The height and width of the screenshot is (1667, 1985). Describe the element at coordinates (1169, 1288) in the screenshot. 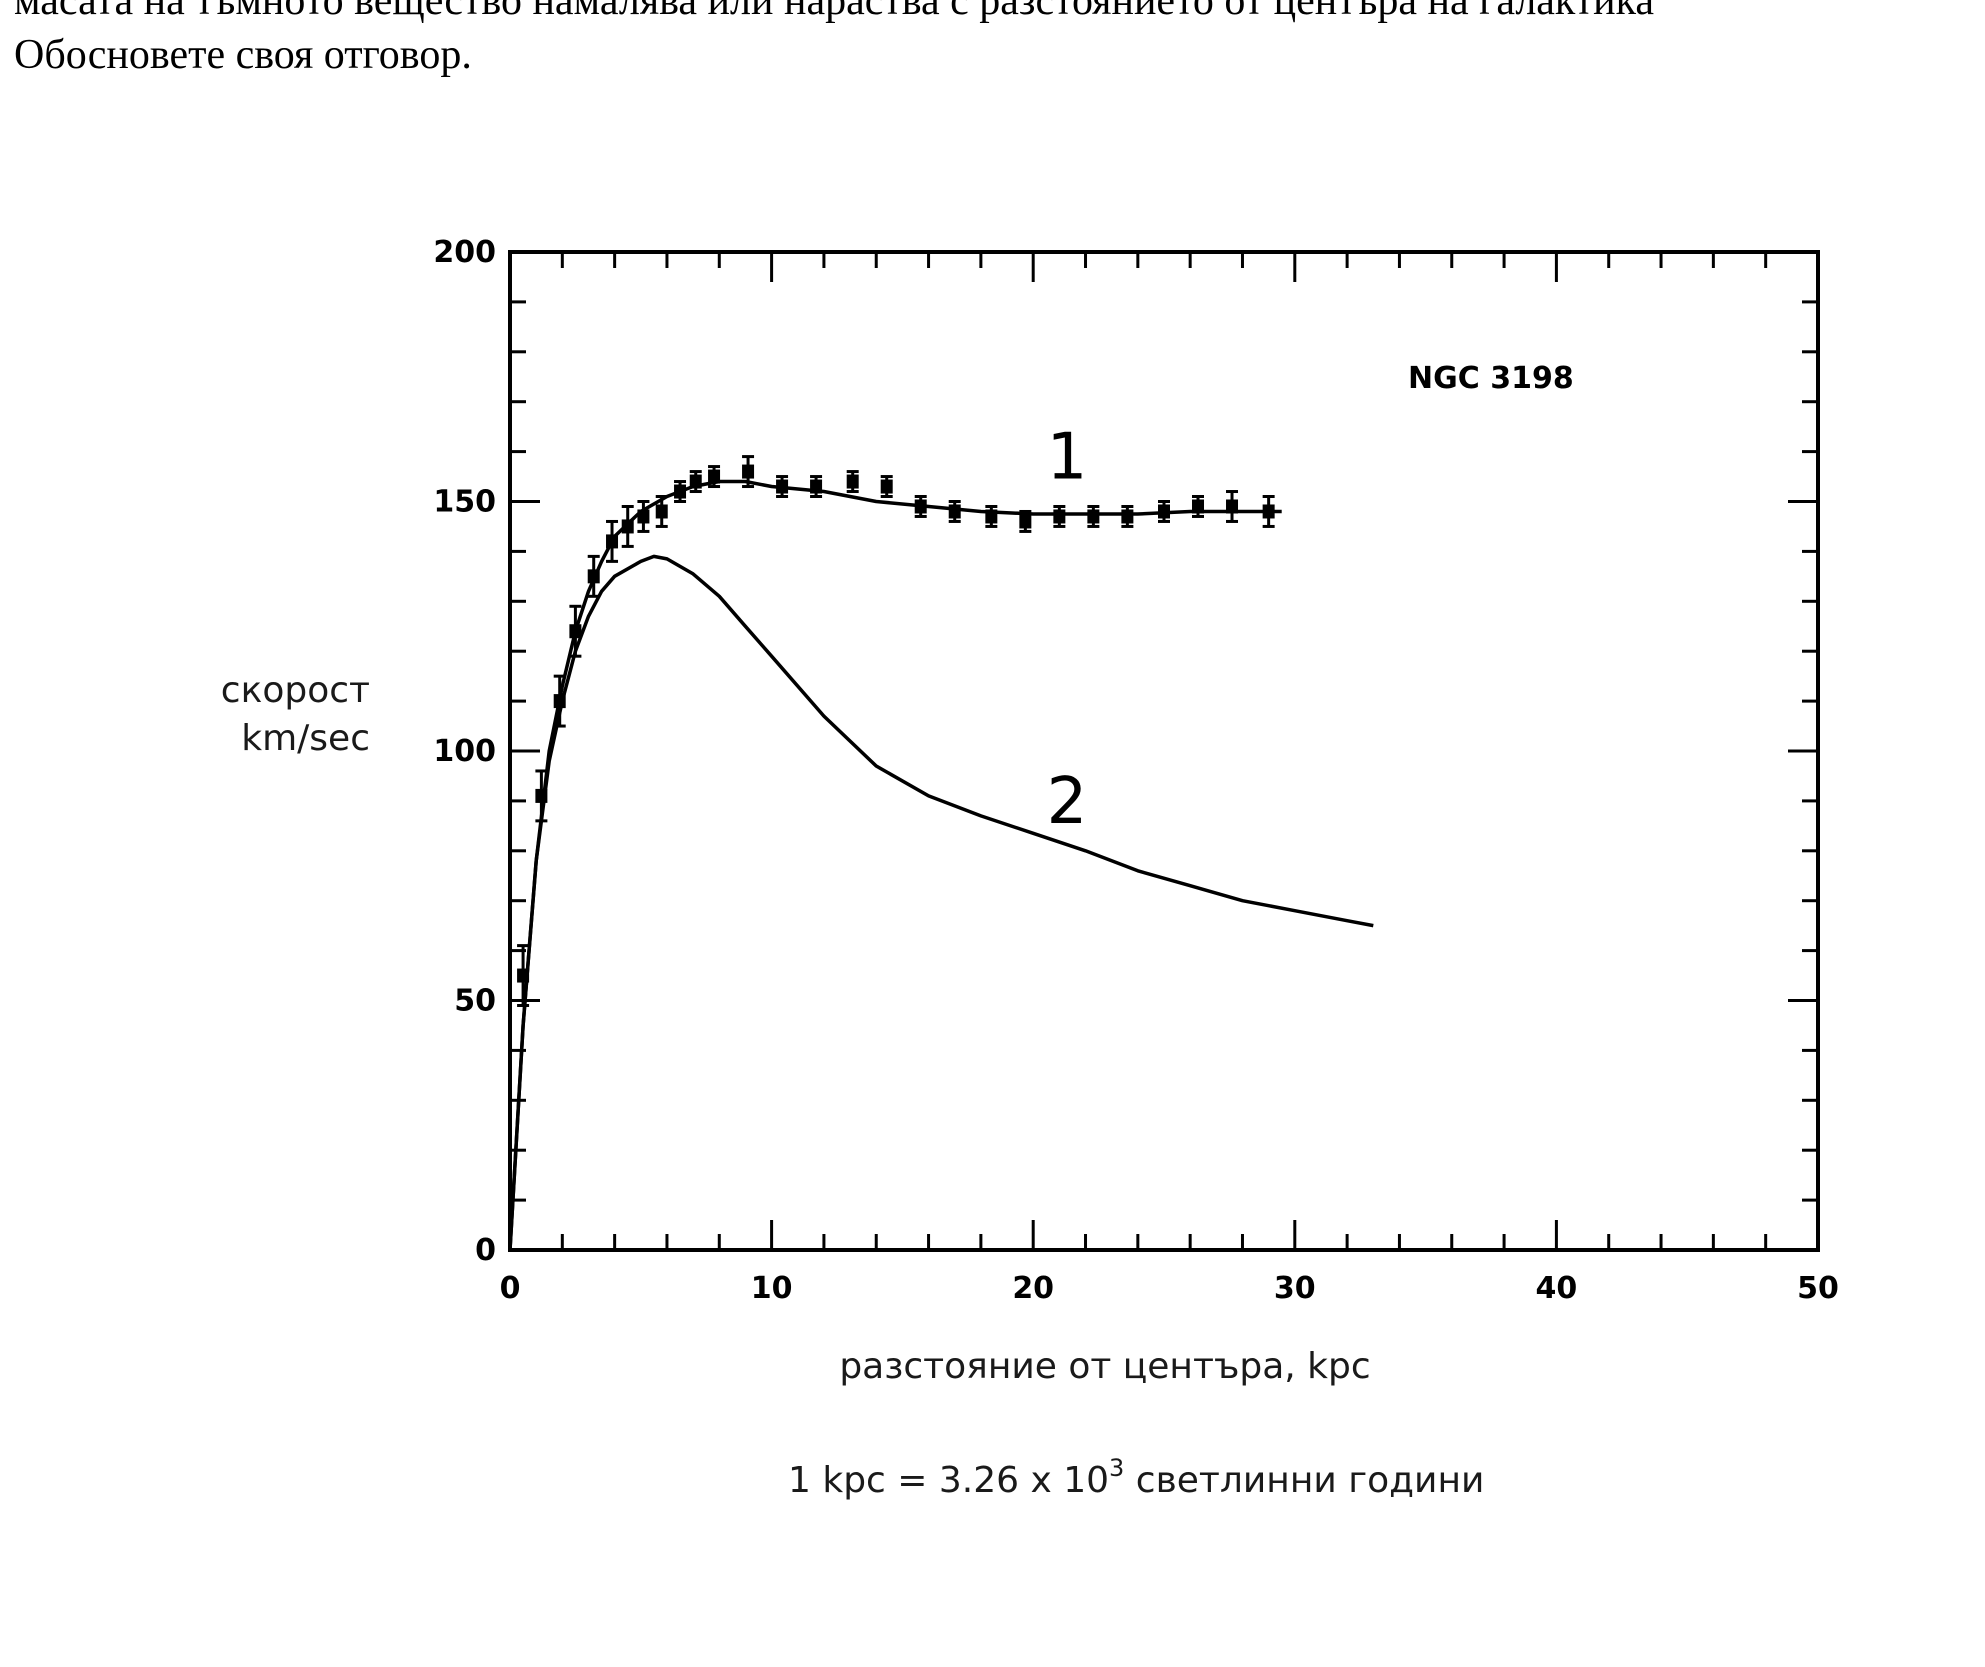

I see `x-tick-labels: 0 10 20 30 40 50` at that location.